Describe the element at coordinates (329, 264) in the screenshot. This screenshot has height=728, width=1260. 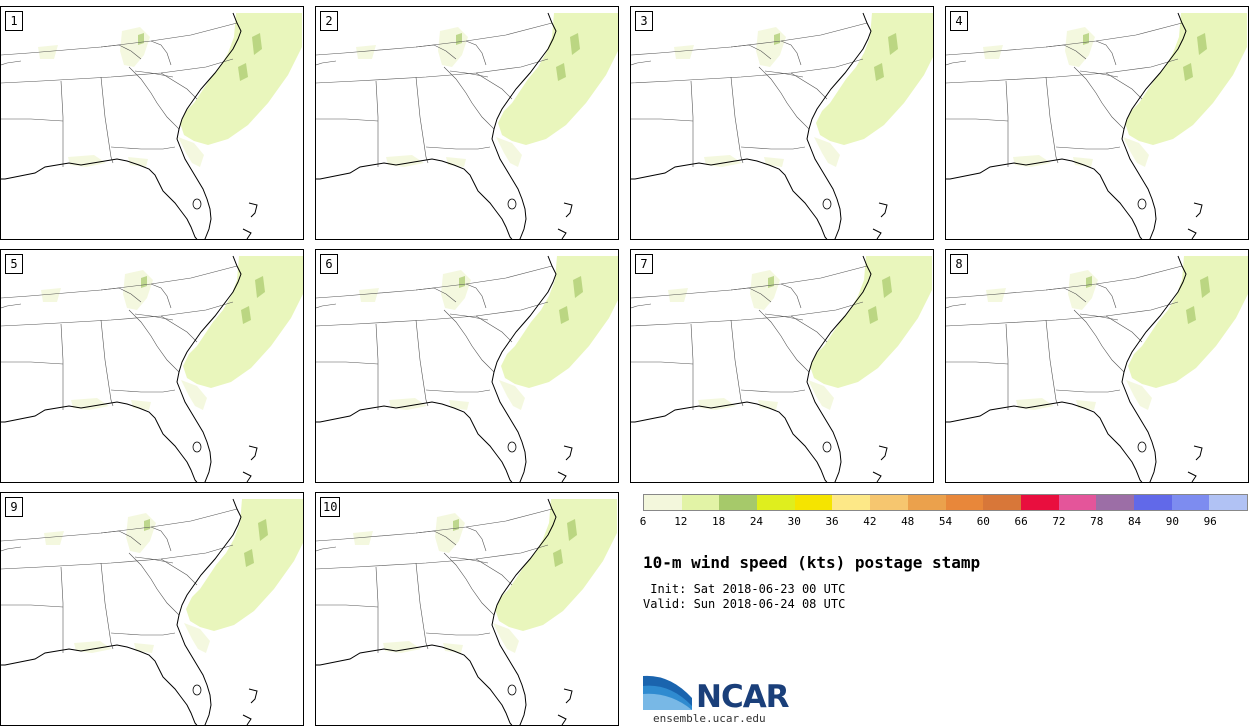
I see `member-number-label: 6` at that location.